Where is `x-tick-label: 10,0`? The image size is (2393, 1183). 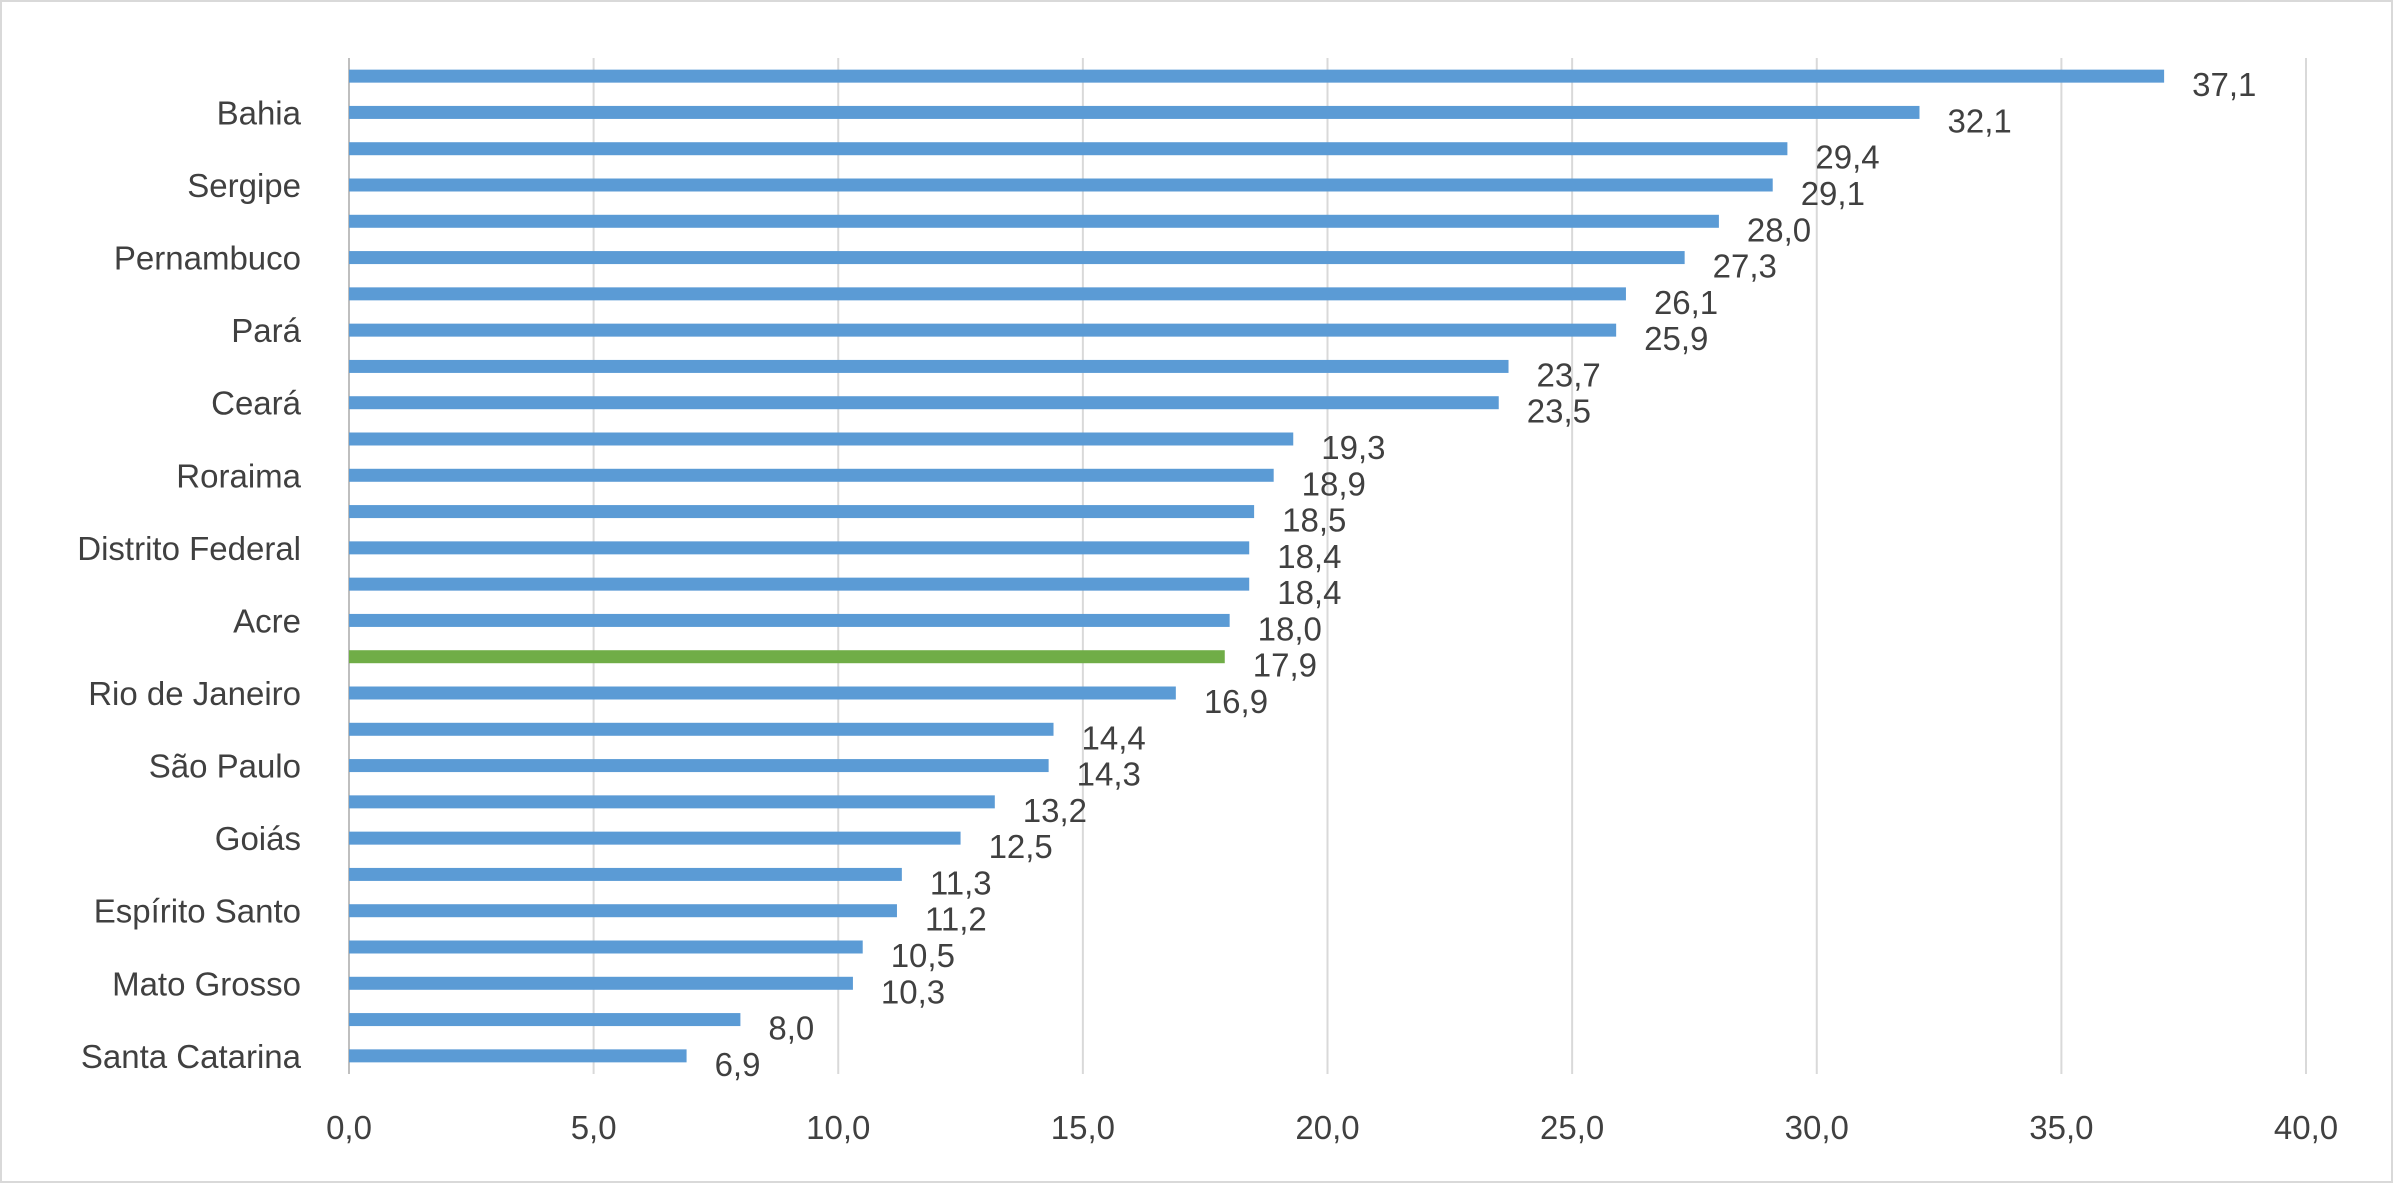 x-tick-label: 10,0 is located at coordinates (838, 1127).